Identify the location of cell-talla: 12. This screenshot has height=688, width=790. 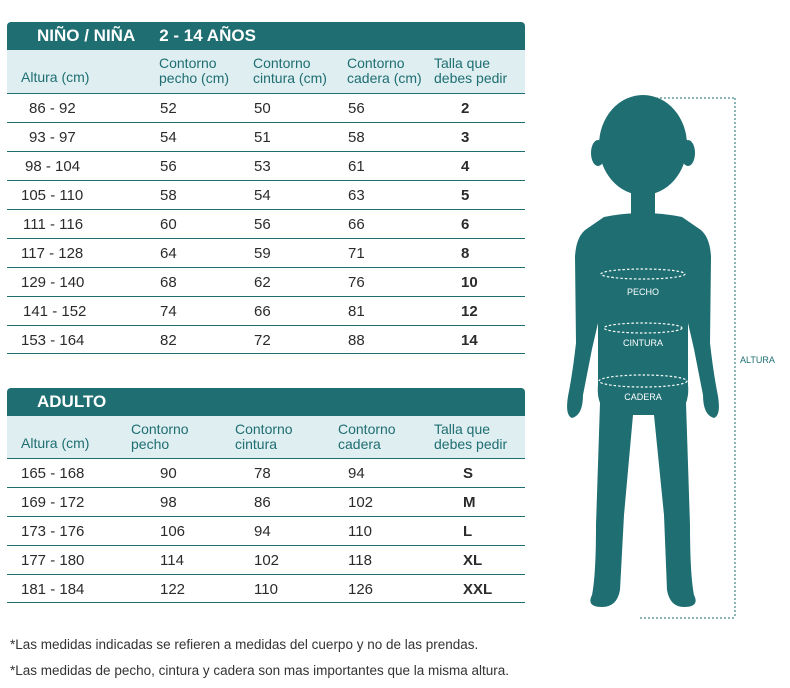
(469, 311).